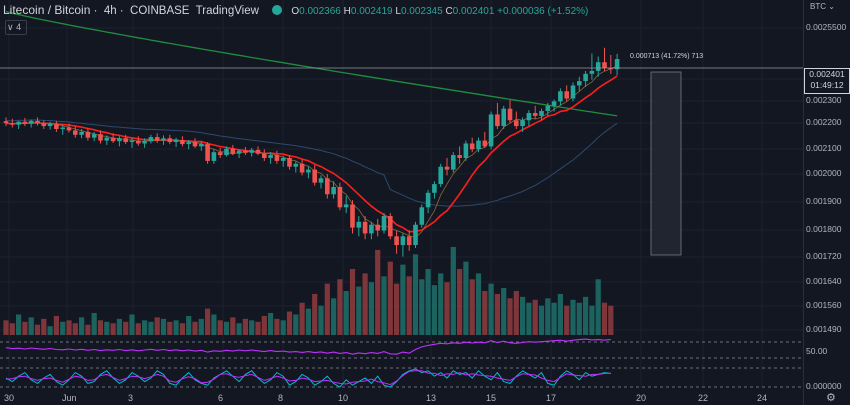 The image size is (850, 405). What do you see at coordinates (16, 27) in the screenshot?
I see `collapse-indicators-button: ∨ 4` at bounding box center [16, 27].